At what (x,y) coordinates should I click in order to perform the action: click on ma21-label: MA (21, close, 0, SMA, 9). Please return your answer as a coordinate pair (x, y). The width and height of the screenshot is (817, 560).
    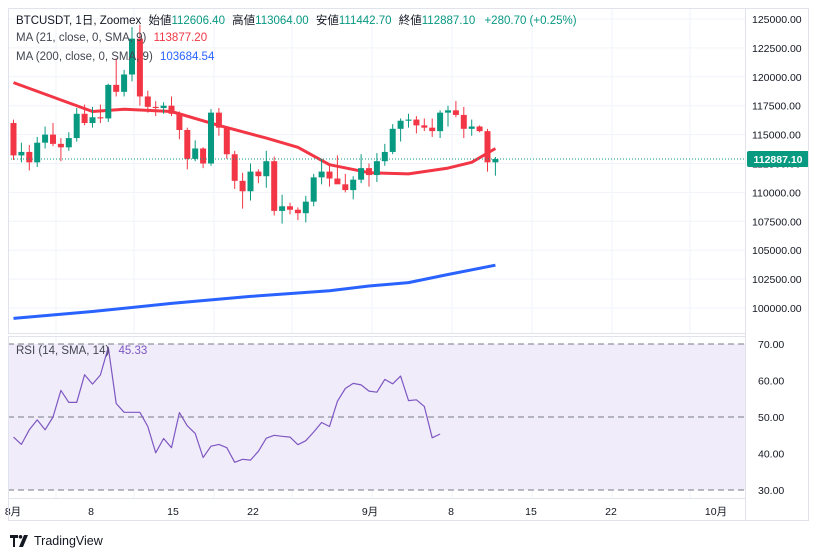
    Looking at the image, I should click on (81, 38).